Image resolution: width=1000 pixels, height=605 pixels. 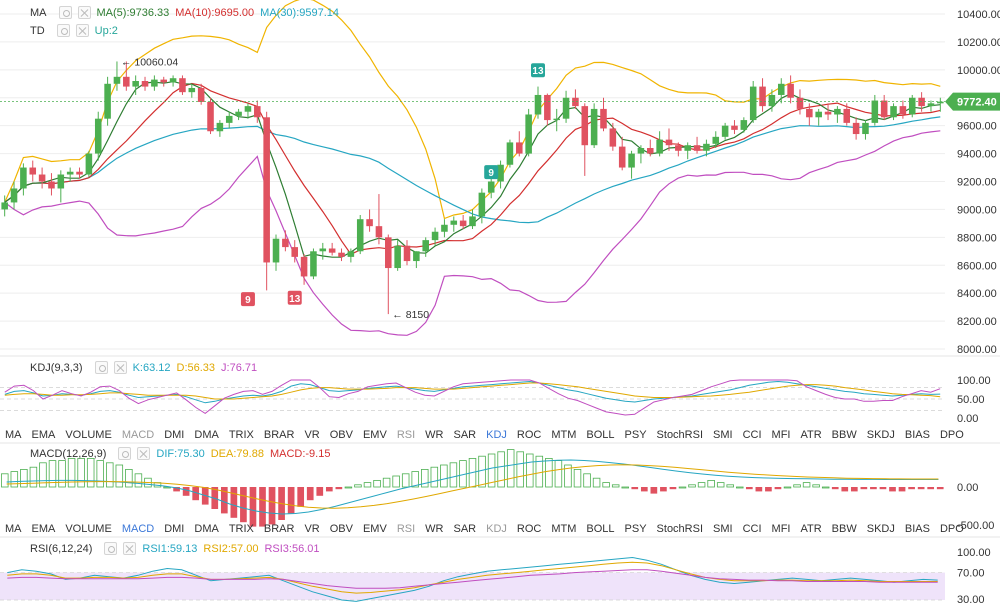 I want to click on tab1-cci: CCI, so click(x=752, y=435).